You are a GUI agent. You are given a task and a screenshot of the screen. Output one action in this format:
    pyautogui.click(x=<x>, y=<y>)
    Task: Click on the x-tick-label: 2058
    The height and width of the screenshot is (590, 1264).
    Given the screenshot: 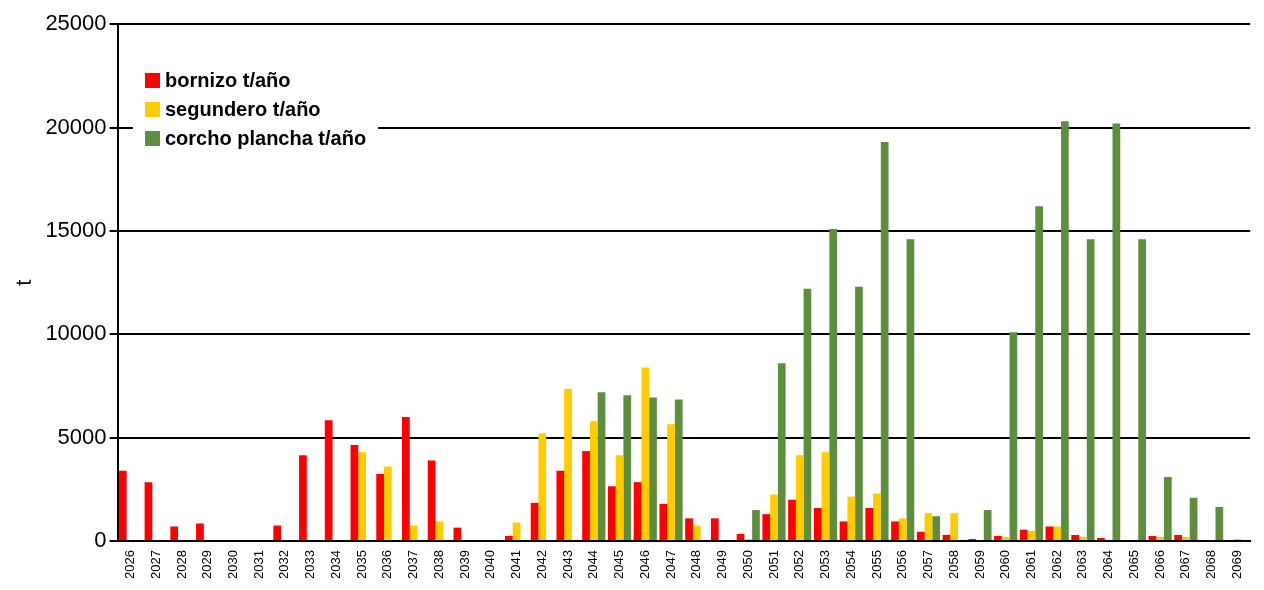 What is the action you would take?
    pyautogui.click(x=953, y=564)
    